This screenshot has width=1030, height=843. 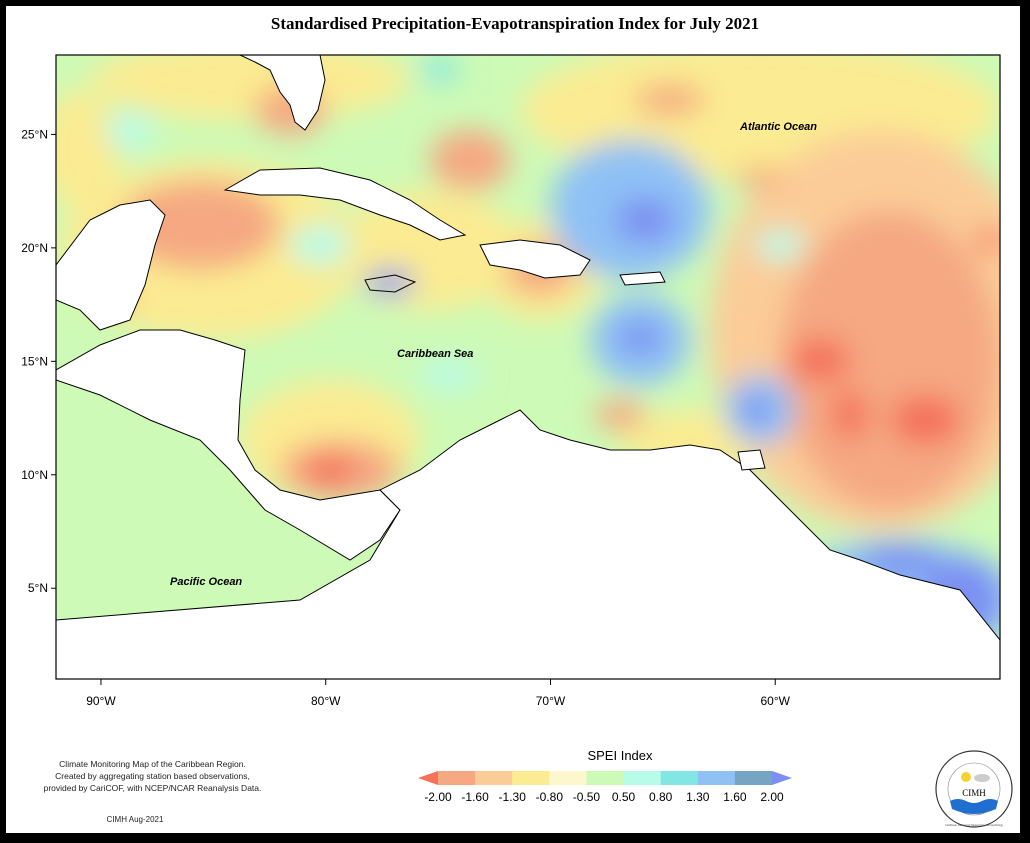 What do you see at coordinates (475, 797) in the screenshot?
I see `legend-break-label: -1.60` at bounding box center [475, 797].